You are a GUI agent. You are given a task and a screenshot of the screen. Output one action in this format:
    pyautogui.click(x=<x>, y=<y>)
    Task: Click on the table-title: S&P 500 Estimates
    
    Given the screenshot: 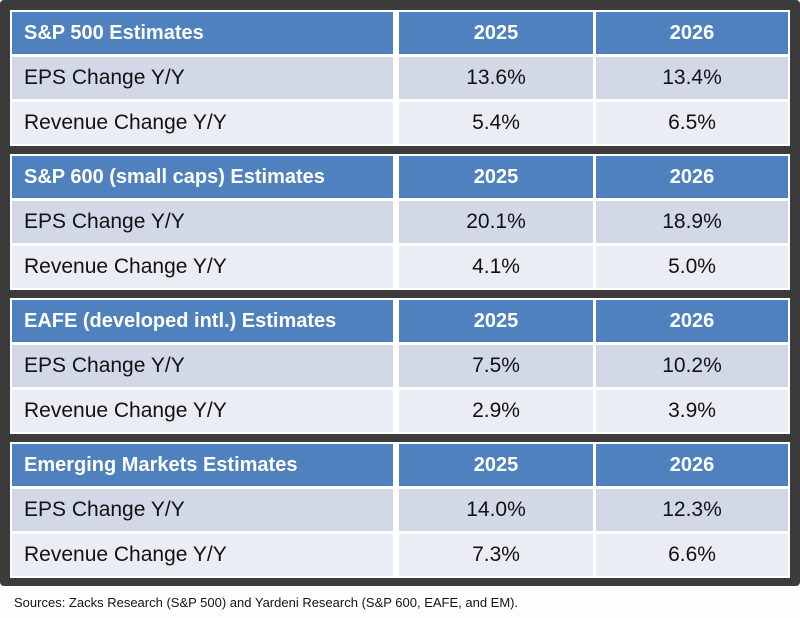 What is the action you would take?
    pyautogui.click(x=202, y=33)
    